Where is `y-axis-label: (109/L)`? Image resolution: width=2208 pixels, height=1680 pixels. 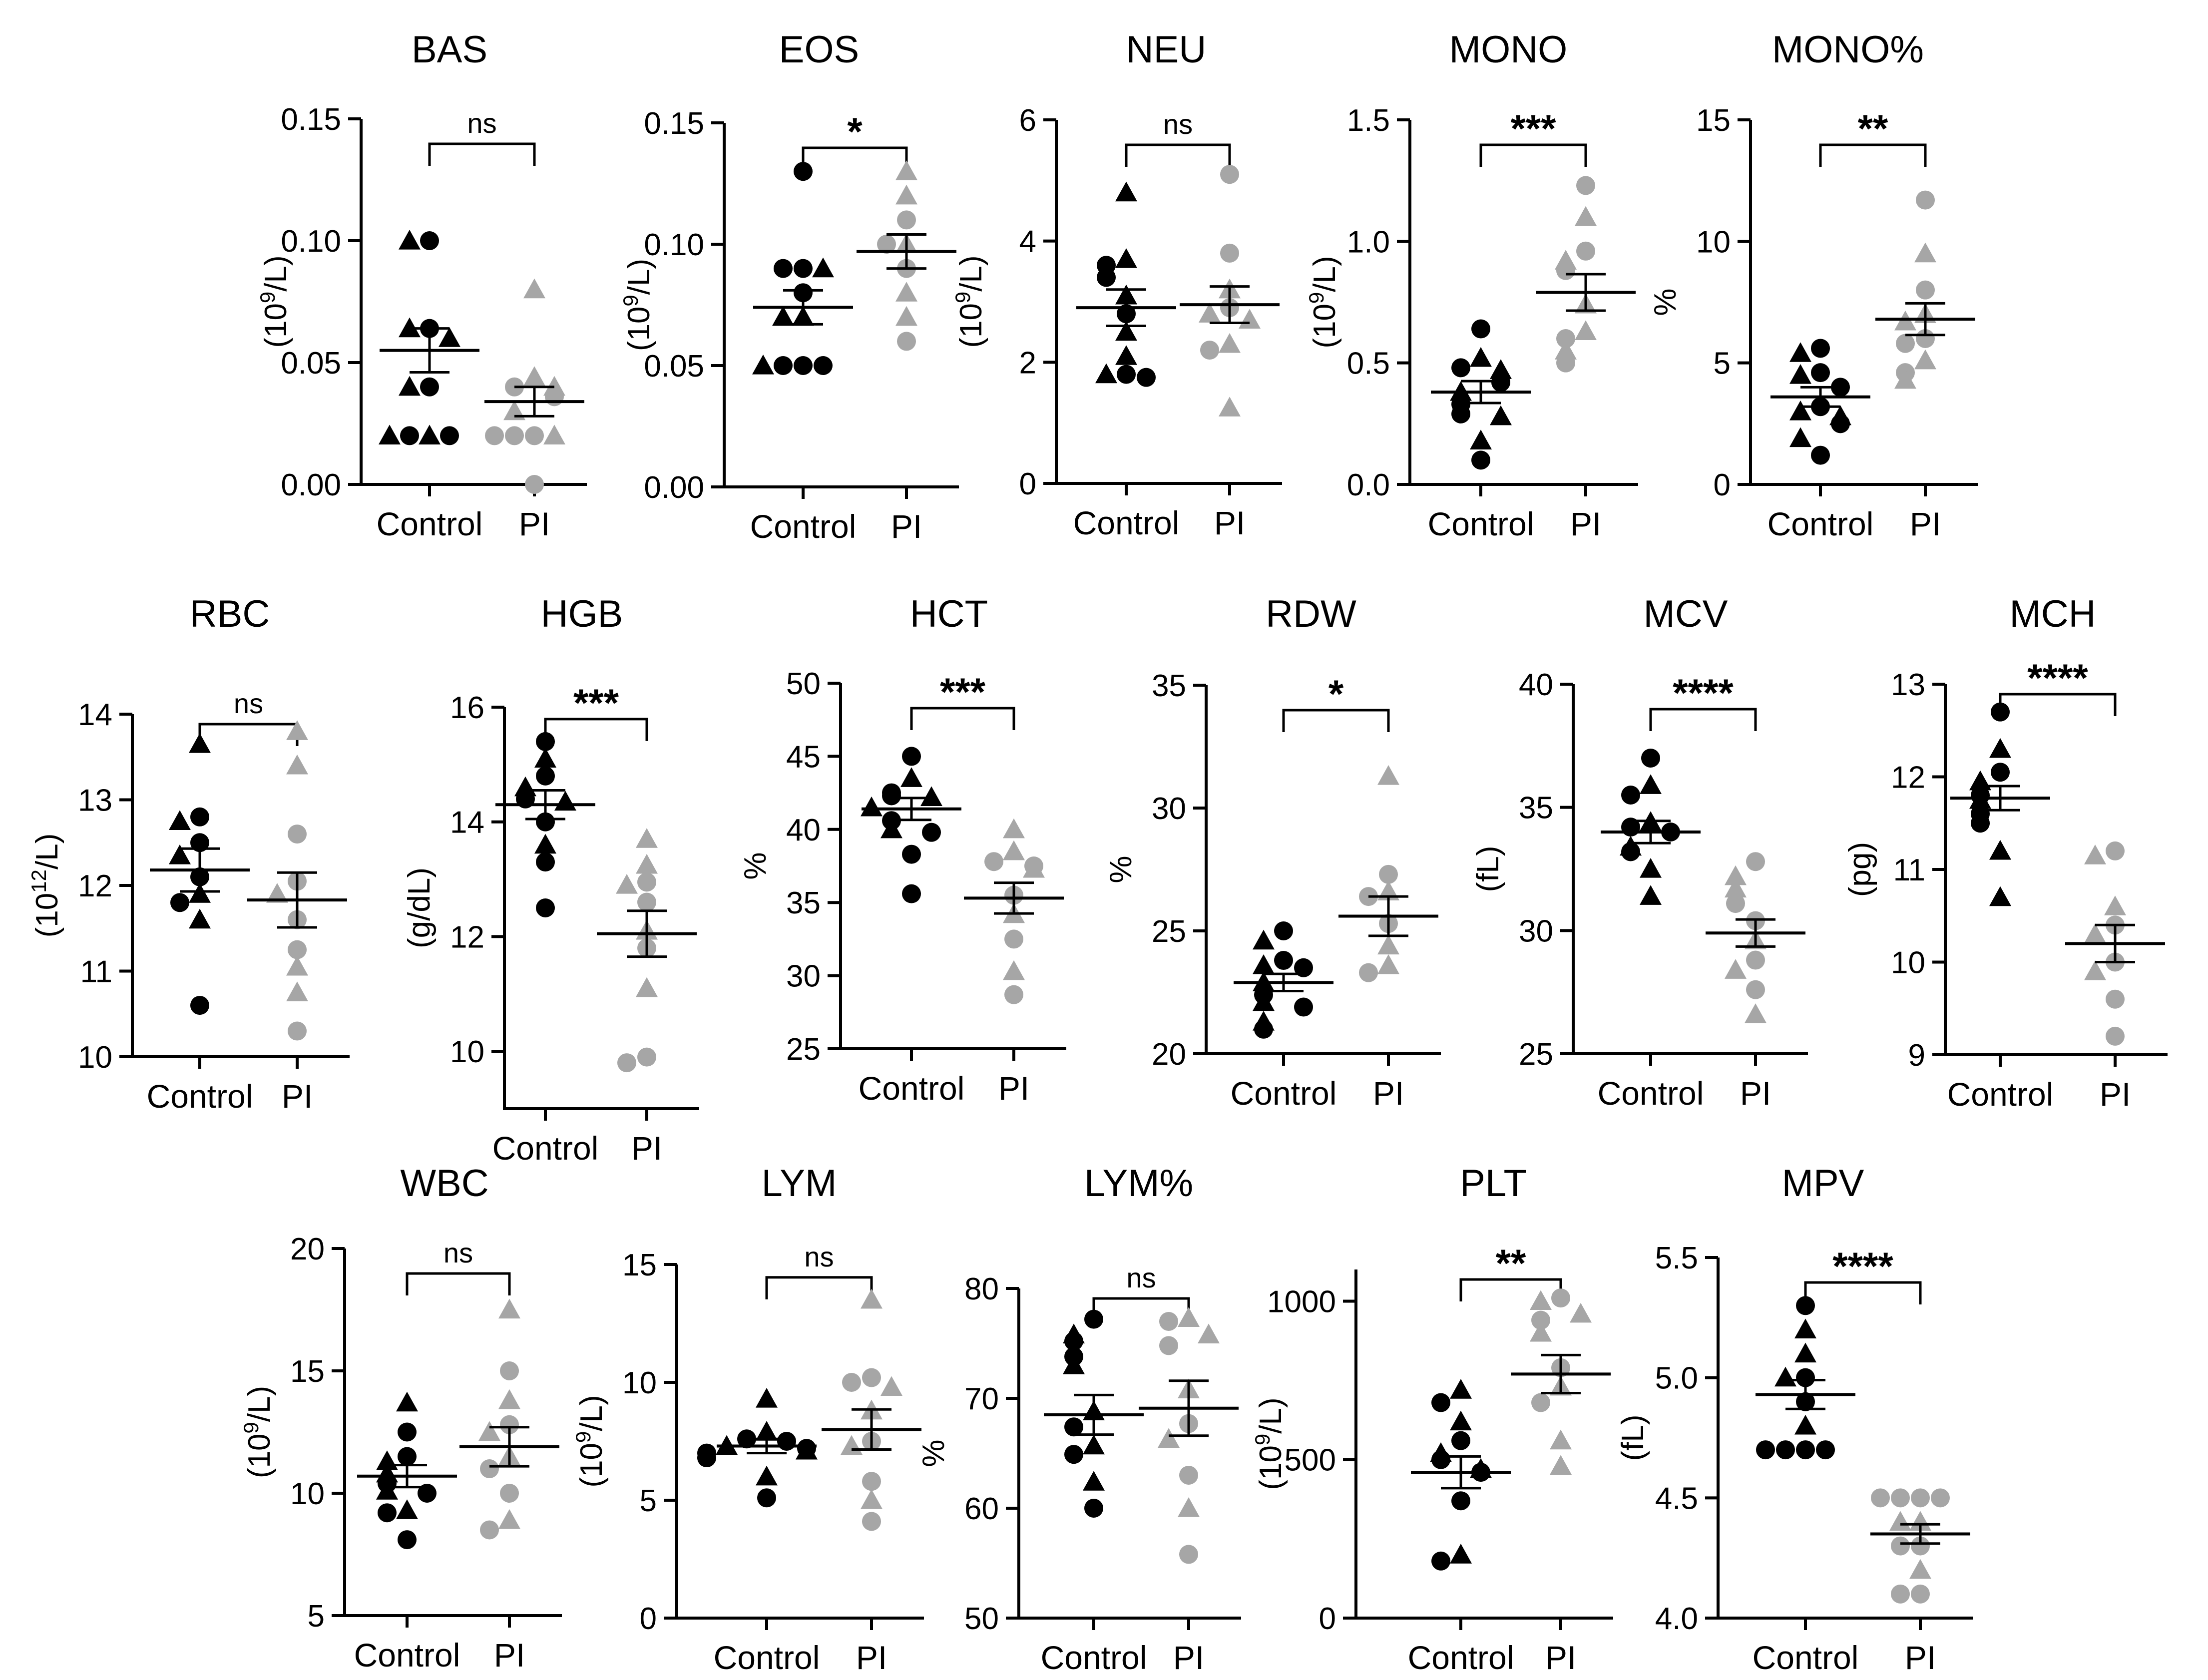
y-axis-label: (109/L) is located at coordinates (1270, 1443).